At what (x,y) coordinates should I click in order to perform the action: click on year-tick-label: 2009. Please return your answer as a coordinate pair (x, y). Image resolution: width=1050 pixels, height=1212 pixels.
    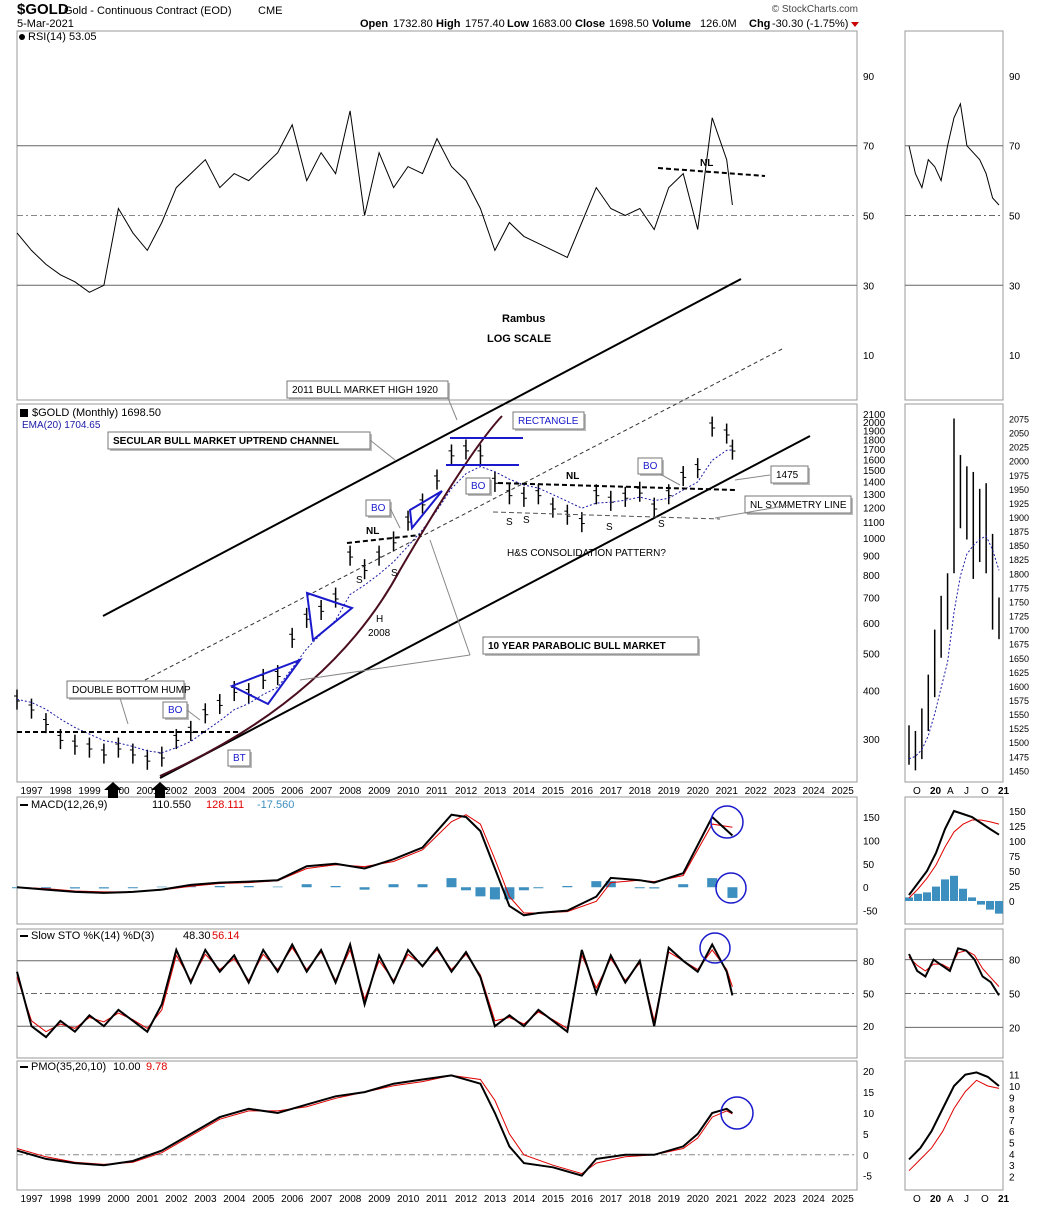
    Looking at the image, I should click on (379, 791).